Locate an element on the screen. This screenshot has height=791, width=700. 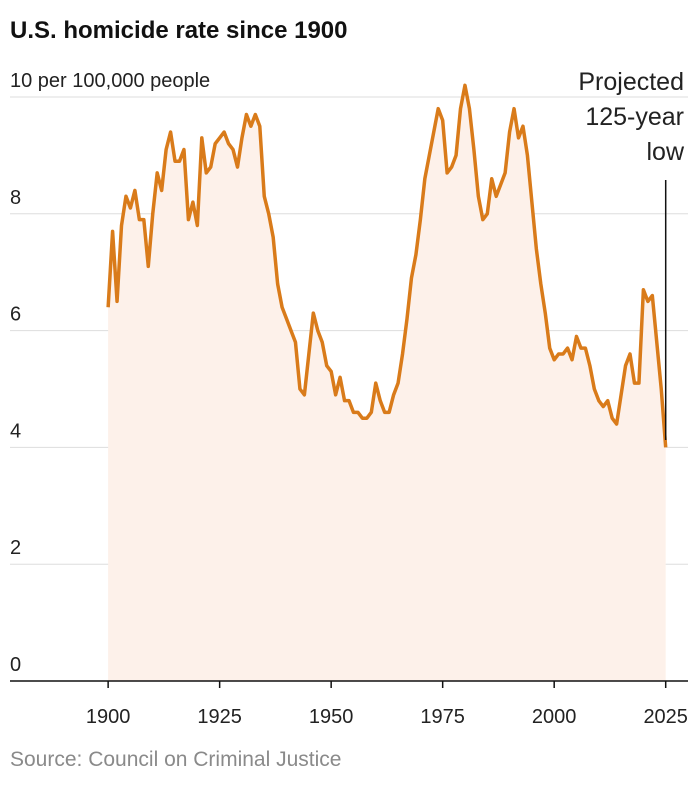
x-tick-label: 1975 is located at coordinates (442, 717).